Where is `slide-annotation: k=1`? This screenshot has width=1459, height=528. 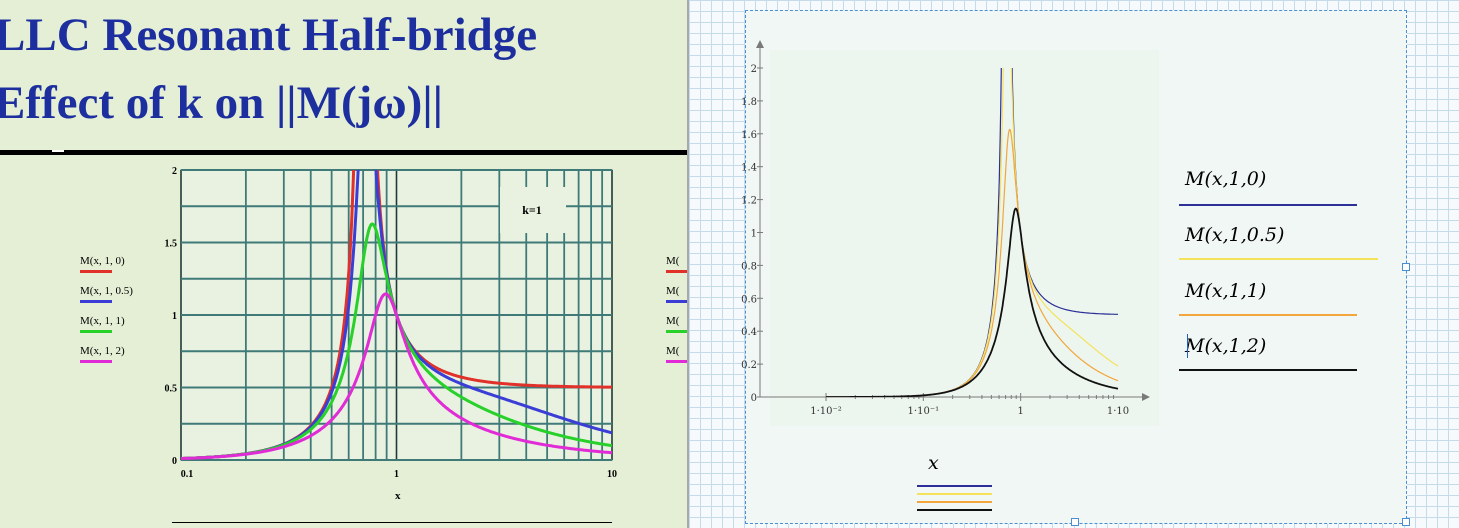
slide-annotation: k=1 is located at coordinates (532, 210).